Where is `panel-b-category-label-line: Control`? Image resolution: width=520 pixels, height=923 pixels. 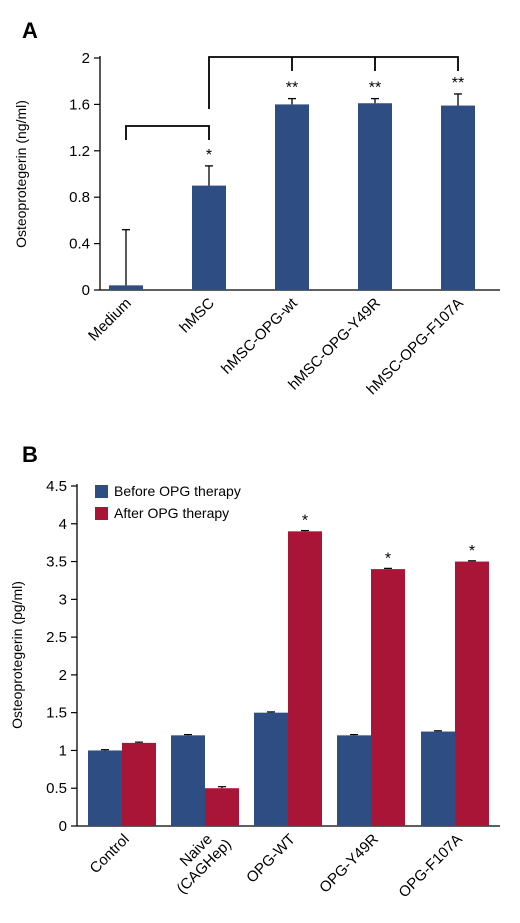 panel-b-category-label-line: Control is located at coordinates (110, 854).